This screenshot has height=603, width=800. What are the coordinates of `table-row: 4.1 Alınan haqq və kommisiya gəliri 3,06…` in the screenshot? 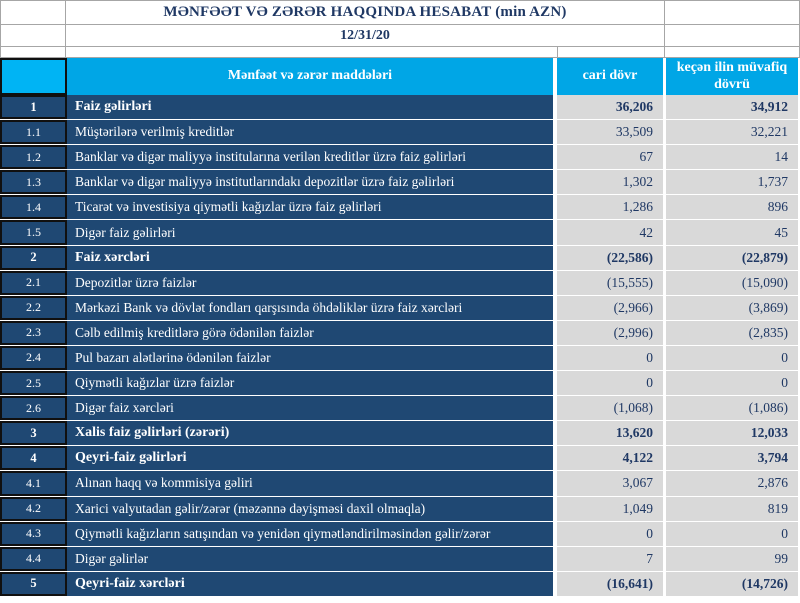 It's located at (400, 483).